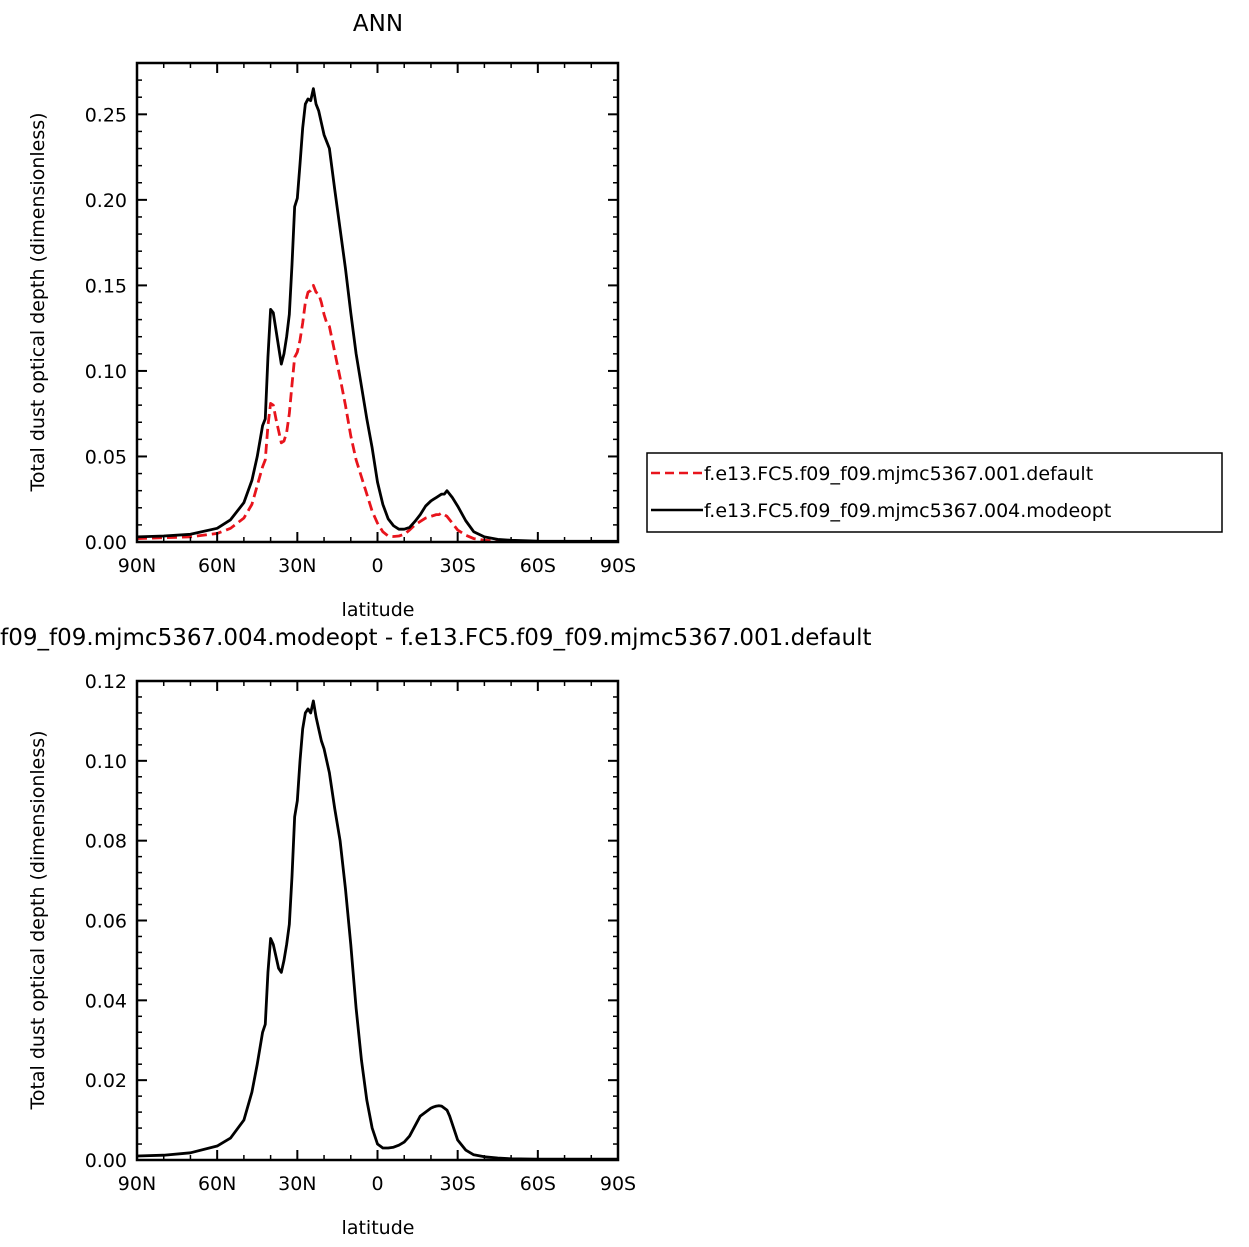 The image size is (1249, 1247). What do you see at coordinates (378, 1228) in the screenshot?
I see `bottom-x-axis-label: latitude` at bounding box center [378, 1228].